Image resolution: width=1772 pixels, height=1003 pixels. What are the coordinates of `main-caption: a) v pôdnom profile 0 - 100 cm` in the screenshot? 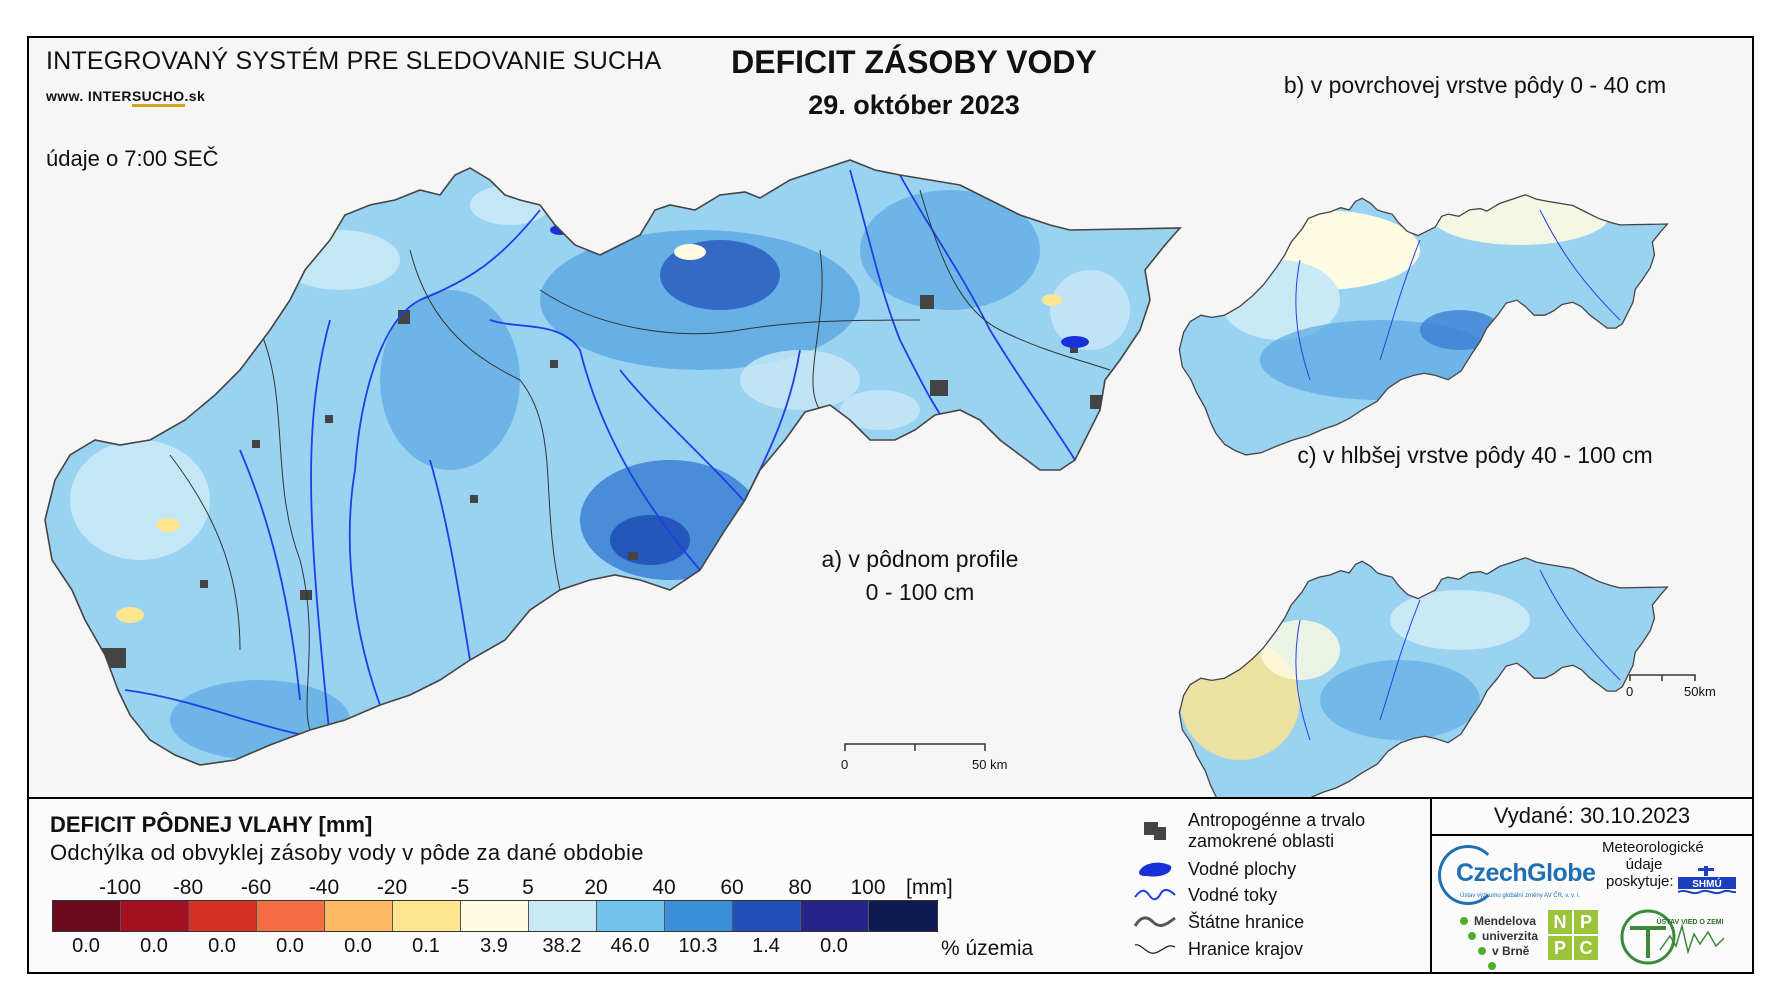 It's located at (920, 576).